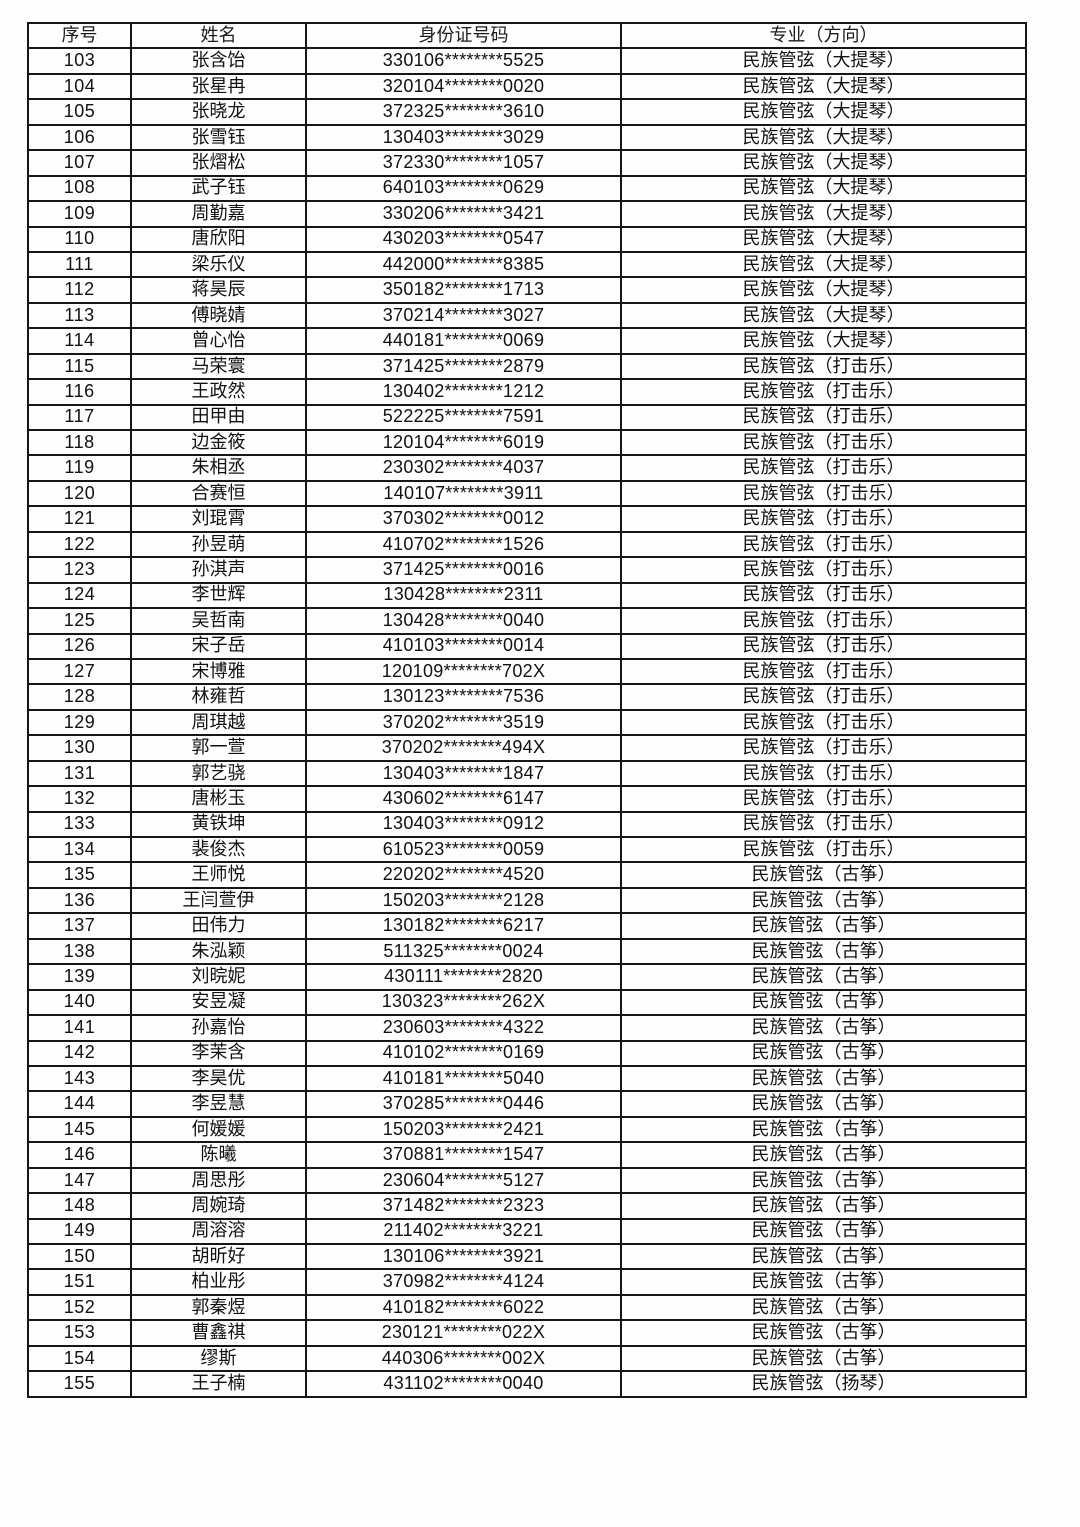 Image resolution: width=1080 pixels, height=1527 pixels. Describe the element at coordinates (79, 1282) in the screenshot. I see `cell-serial-number: 151` at that location.